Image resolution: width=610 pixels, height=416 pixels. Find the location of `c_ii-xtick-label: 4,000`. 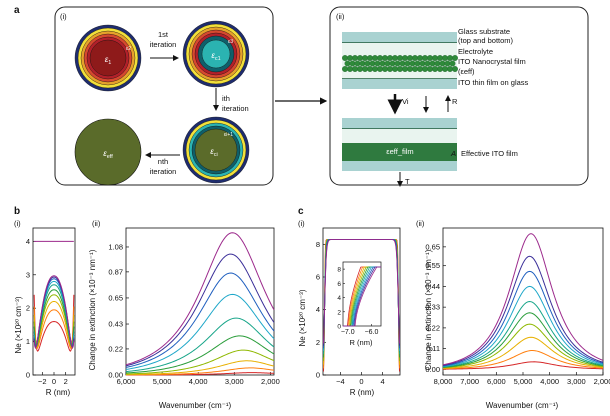

c_ii-xtick-label: 4,000 is located at coordinates (549, 381).